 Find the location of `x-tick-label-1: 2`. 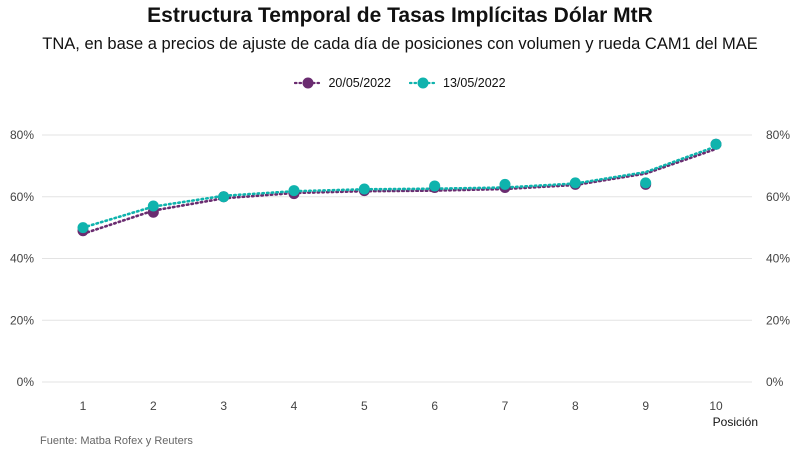

x-tick-label-1: 2 is located at coordinates (153, 406).